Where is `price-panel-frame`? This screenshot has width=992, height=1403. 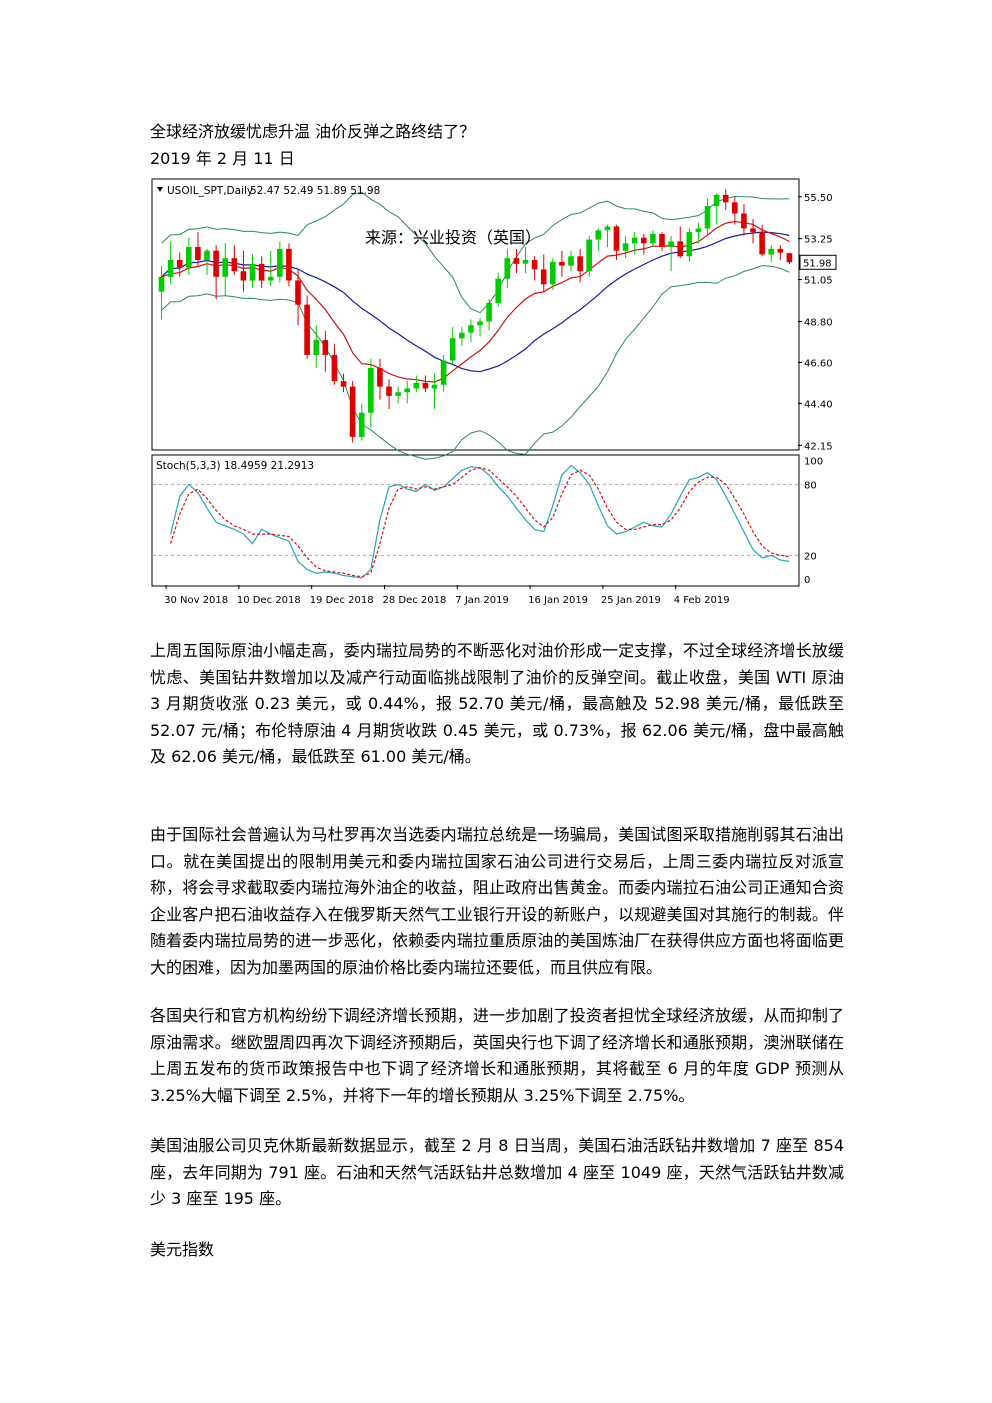 price-panel-frame is located at coordinates (475, 314).